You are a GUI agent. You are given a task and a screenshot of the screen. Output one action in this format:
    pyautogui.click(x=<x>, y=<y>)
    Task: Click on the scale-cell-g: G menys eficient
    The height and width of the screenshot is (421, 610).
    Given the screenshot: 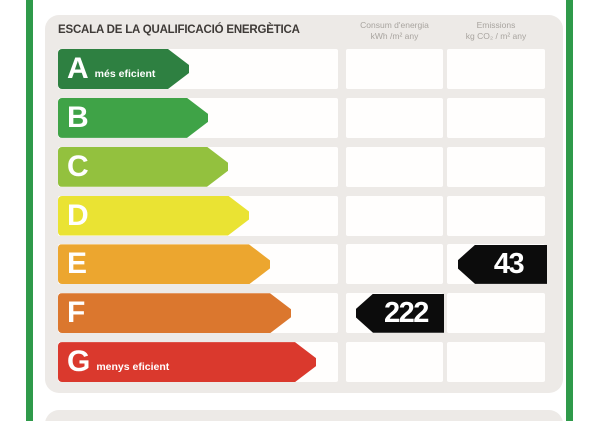 What is the action you would take?
    pyautogui.click(x=198, y=362)
    